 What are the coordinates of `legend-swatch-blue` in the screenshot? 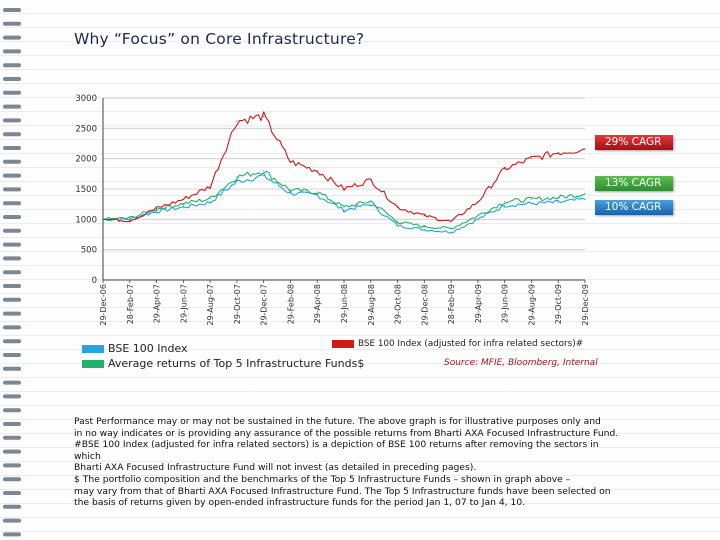 It's located at (93, 348).